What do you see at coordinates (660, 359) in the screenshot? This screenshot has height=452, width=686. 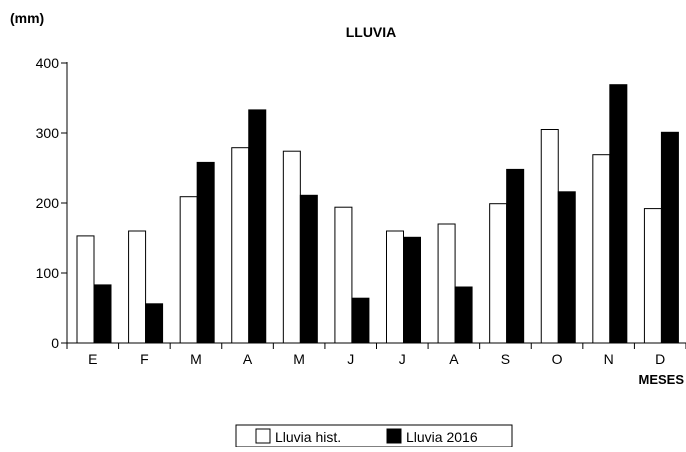 I see `x-tick-label: D` at bounding box center [660, 359].